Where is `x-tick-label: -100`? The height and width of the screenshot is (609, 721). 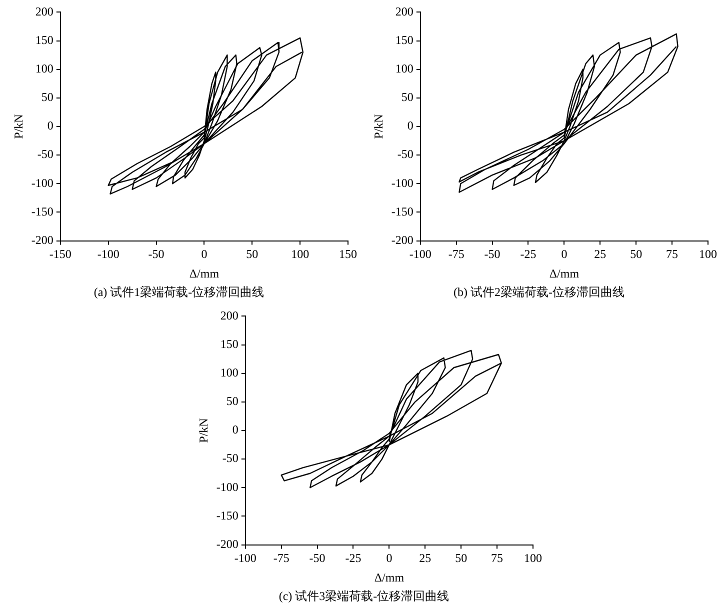
x-tick-label: -100 is located at coordinates (108, 254).